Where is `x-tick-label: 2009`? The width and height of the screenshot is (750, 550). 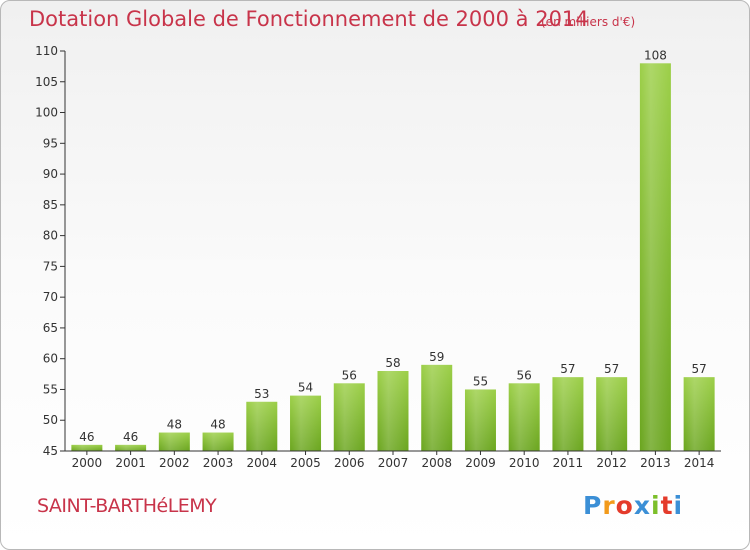
x-tick-label: 2009 is located at coordinates (480, 463).